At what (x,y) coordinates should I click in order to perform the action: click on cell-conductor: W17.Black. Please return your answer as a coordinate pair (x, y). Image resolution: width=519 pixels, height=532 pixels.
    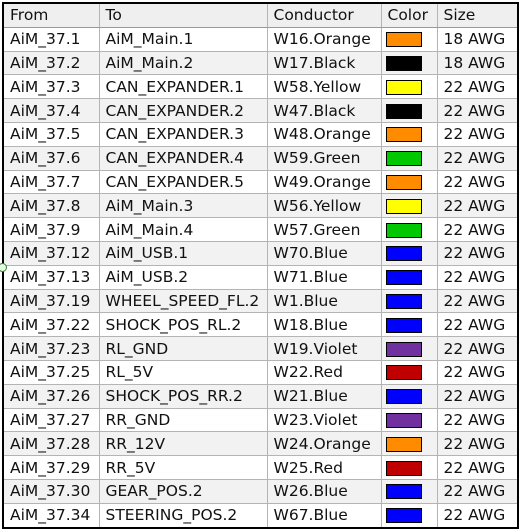
    Looking at the image, I should click on (324, 63).